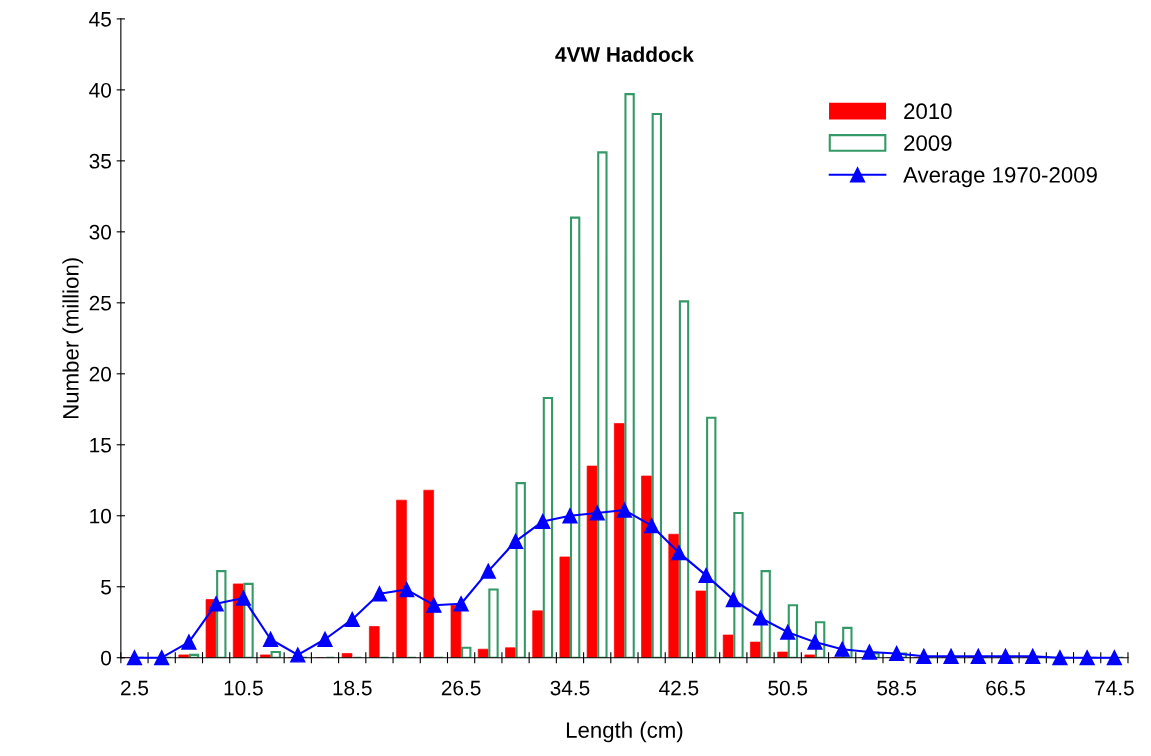 This screenshot has width=1151, height=756. I want to click on x-tick-label: 42.5, so click(679, 688).